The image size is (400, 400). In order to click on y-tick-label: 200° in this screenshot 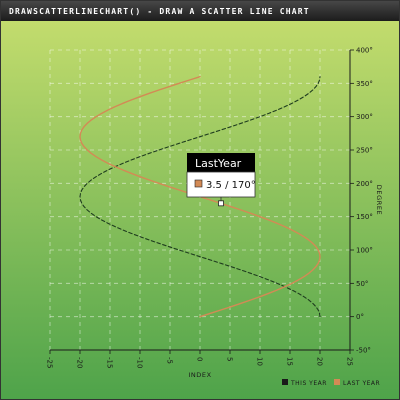, I will do `click(364, 184)`.